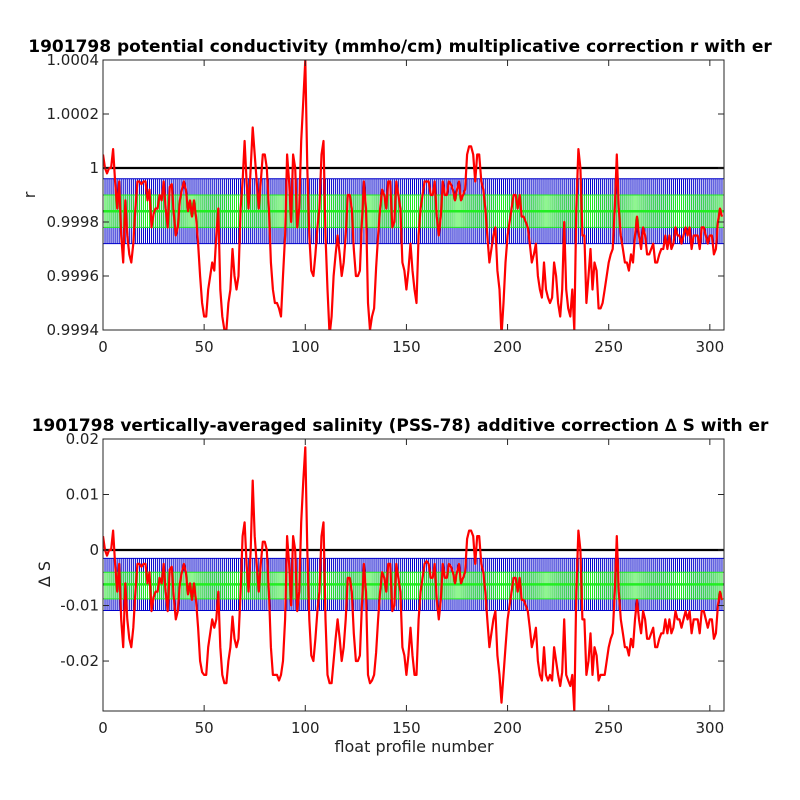  What do you see at coordinates (73, 276) in the screenshot?
I see `y-tick-label: 0.9996` at bounding box center [73, 276].